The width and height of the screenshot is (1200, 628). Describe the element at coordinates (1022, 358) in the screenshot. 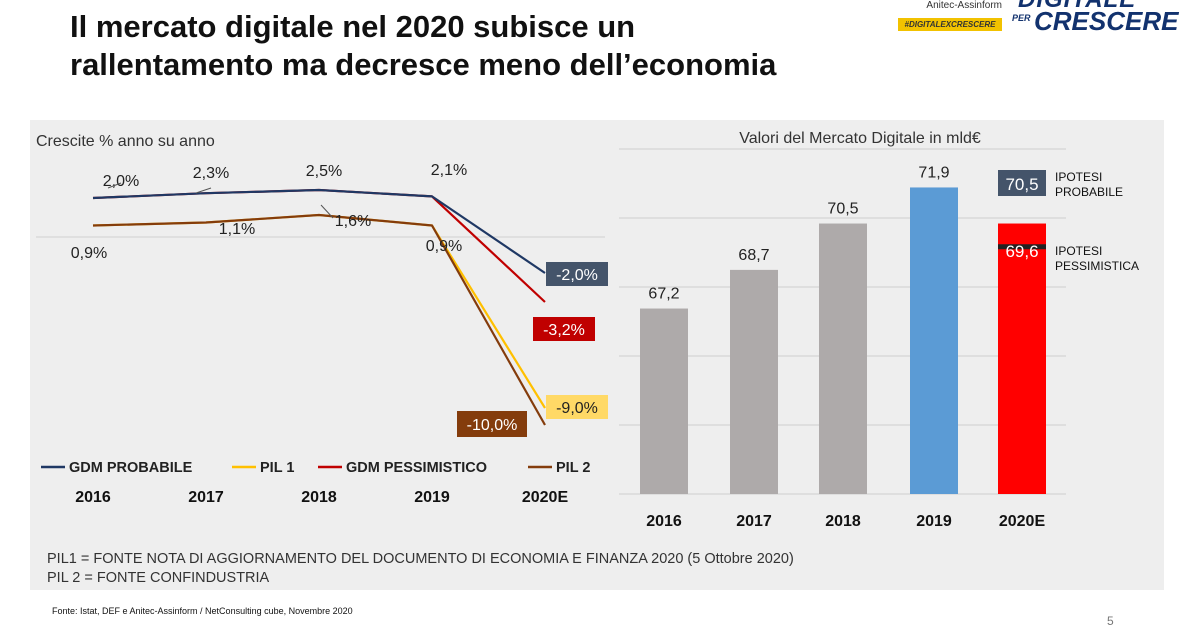

I see `bar-2020E` at that location.